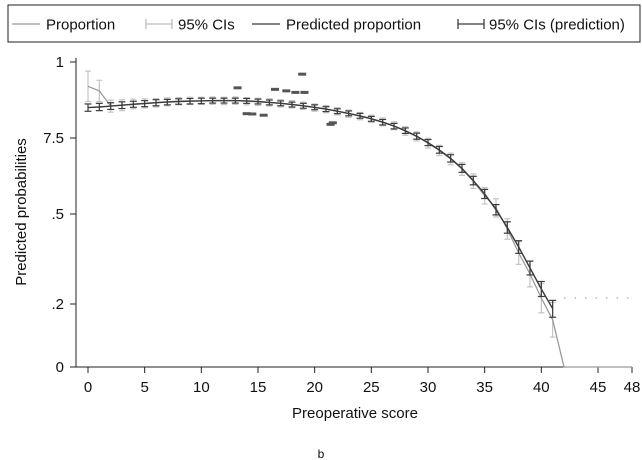 This screenshot has width=642, height=460. What do you see at coordinates (60, 62) in the screenshot?
I see `y-tick-label: 1` at bounding box center [60, 62].